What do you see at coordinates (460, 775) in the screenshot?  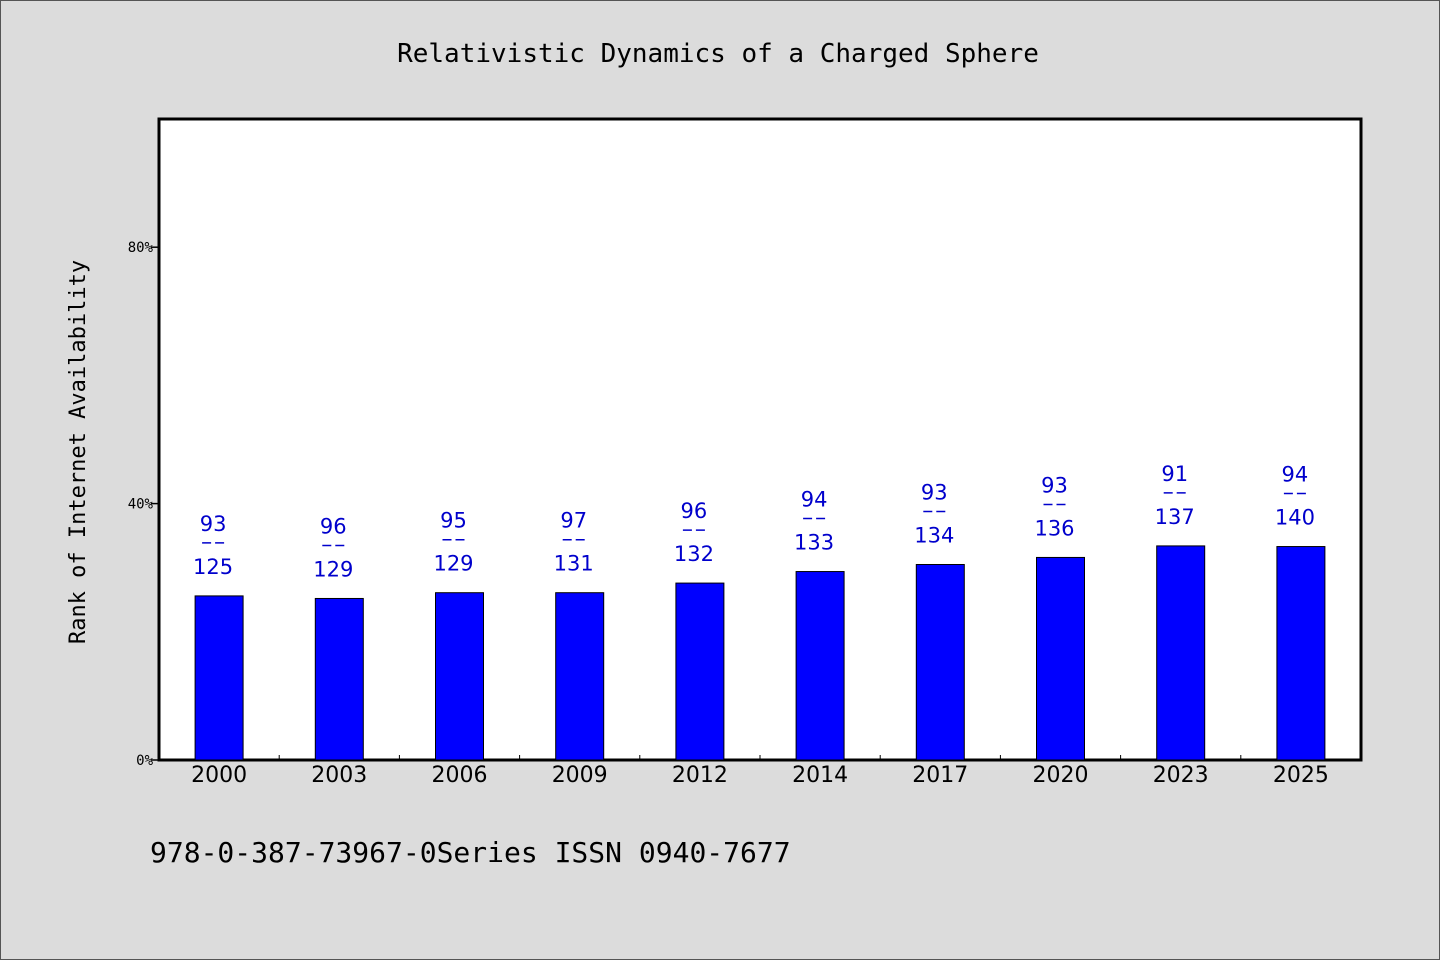 I see `x-tick-label: 2006` at bounding box center [460, 775].